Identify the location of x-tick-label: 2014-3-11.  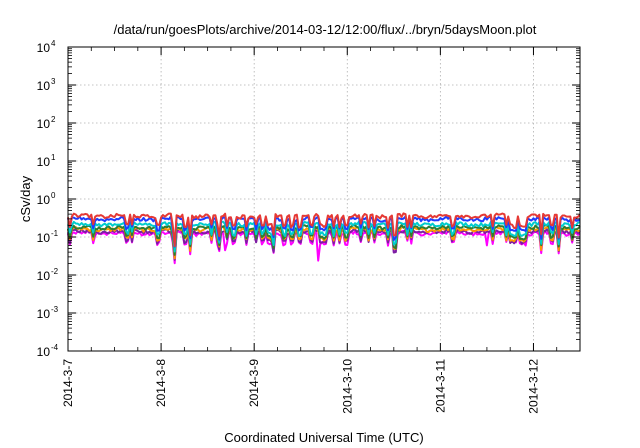
(440, 386).